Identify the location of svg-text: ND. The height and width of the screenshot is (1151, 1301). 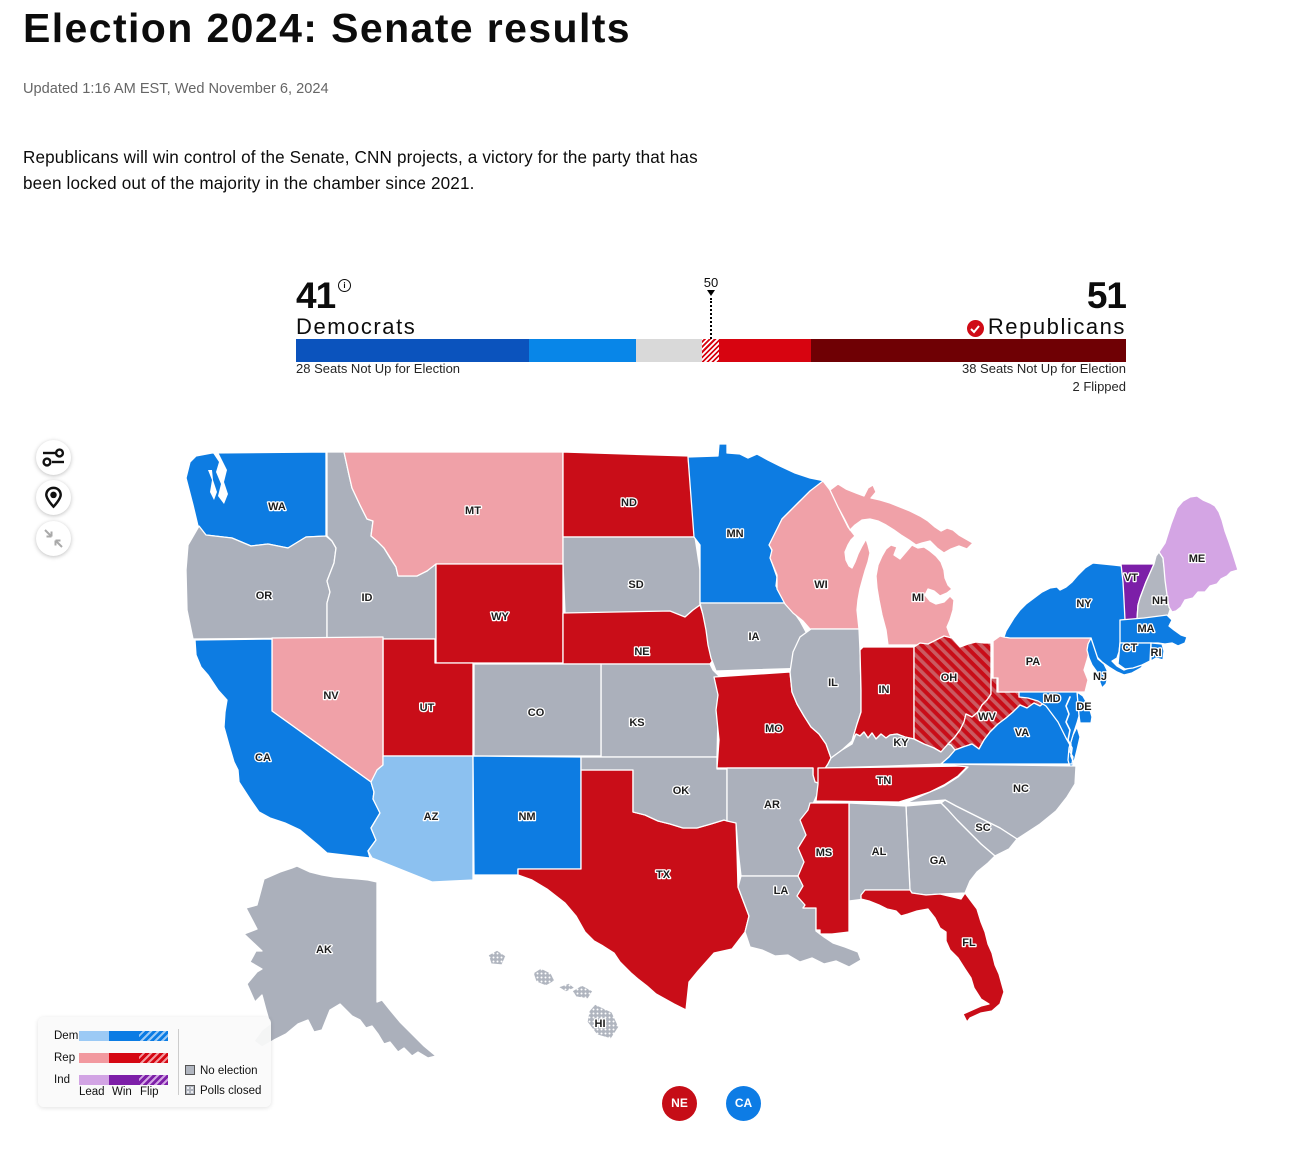
(629, 503).